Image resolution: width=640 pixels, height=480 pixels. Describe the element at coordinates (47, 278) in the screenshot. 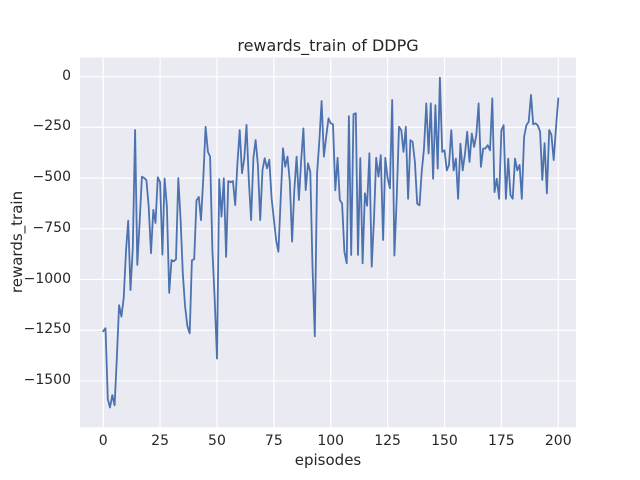

I see `y-tick-label: −1000` at that location.